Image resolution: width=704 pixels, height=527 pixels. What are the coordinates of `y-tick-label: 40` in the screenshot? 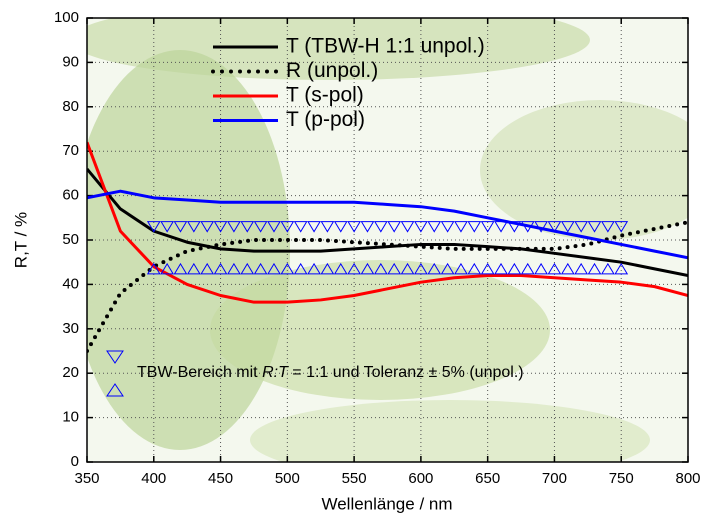 It's located at (70, 283).